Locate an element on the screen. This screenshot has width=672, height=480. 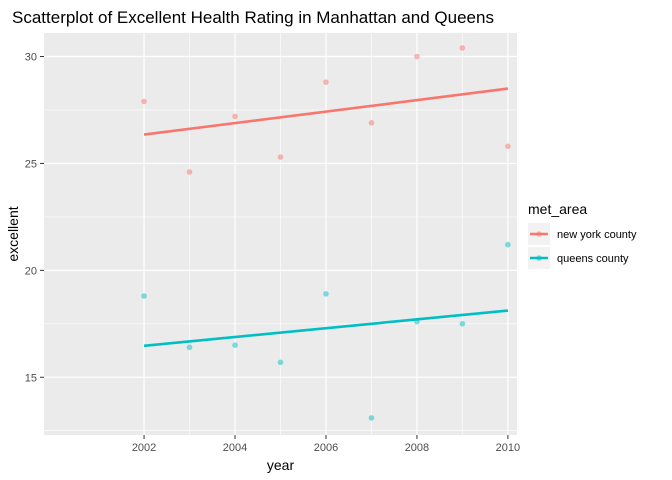
trend-line-queens-county is located at coordinates (326, 328).